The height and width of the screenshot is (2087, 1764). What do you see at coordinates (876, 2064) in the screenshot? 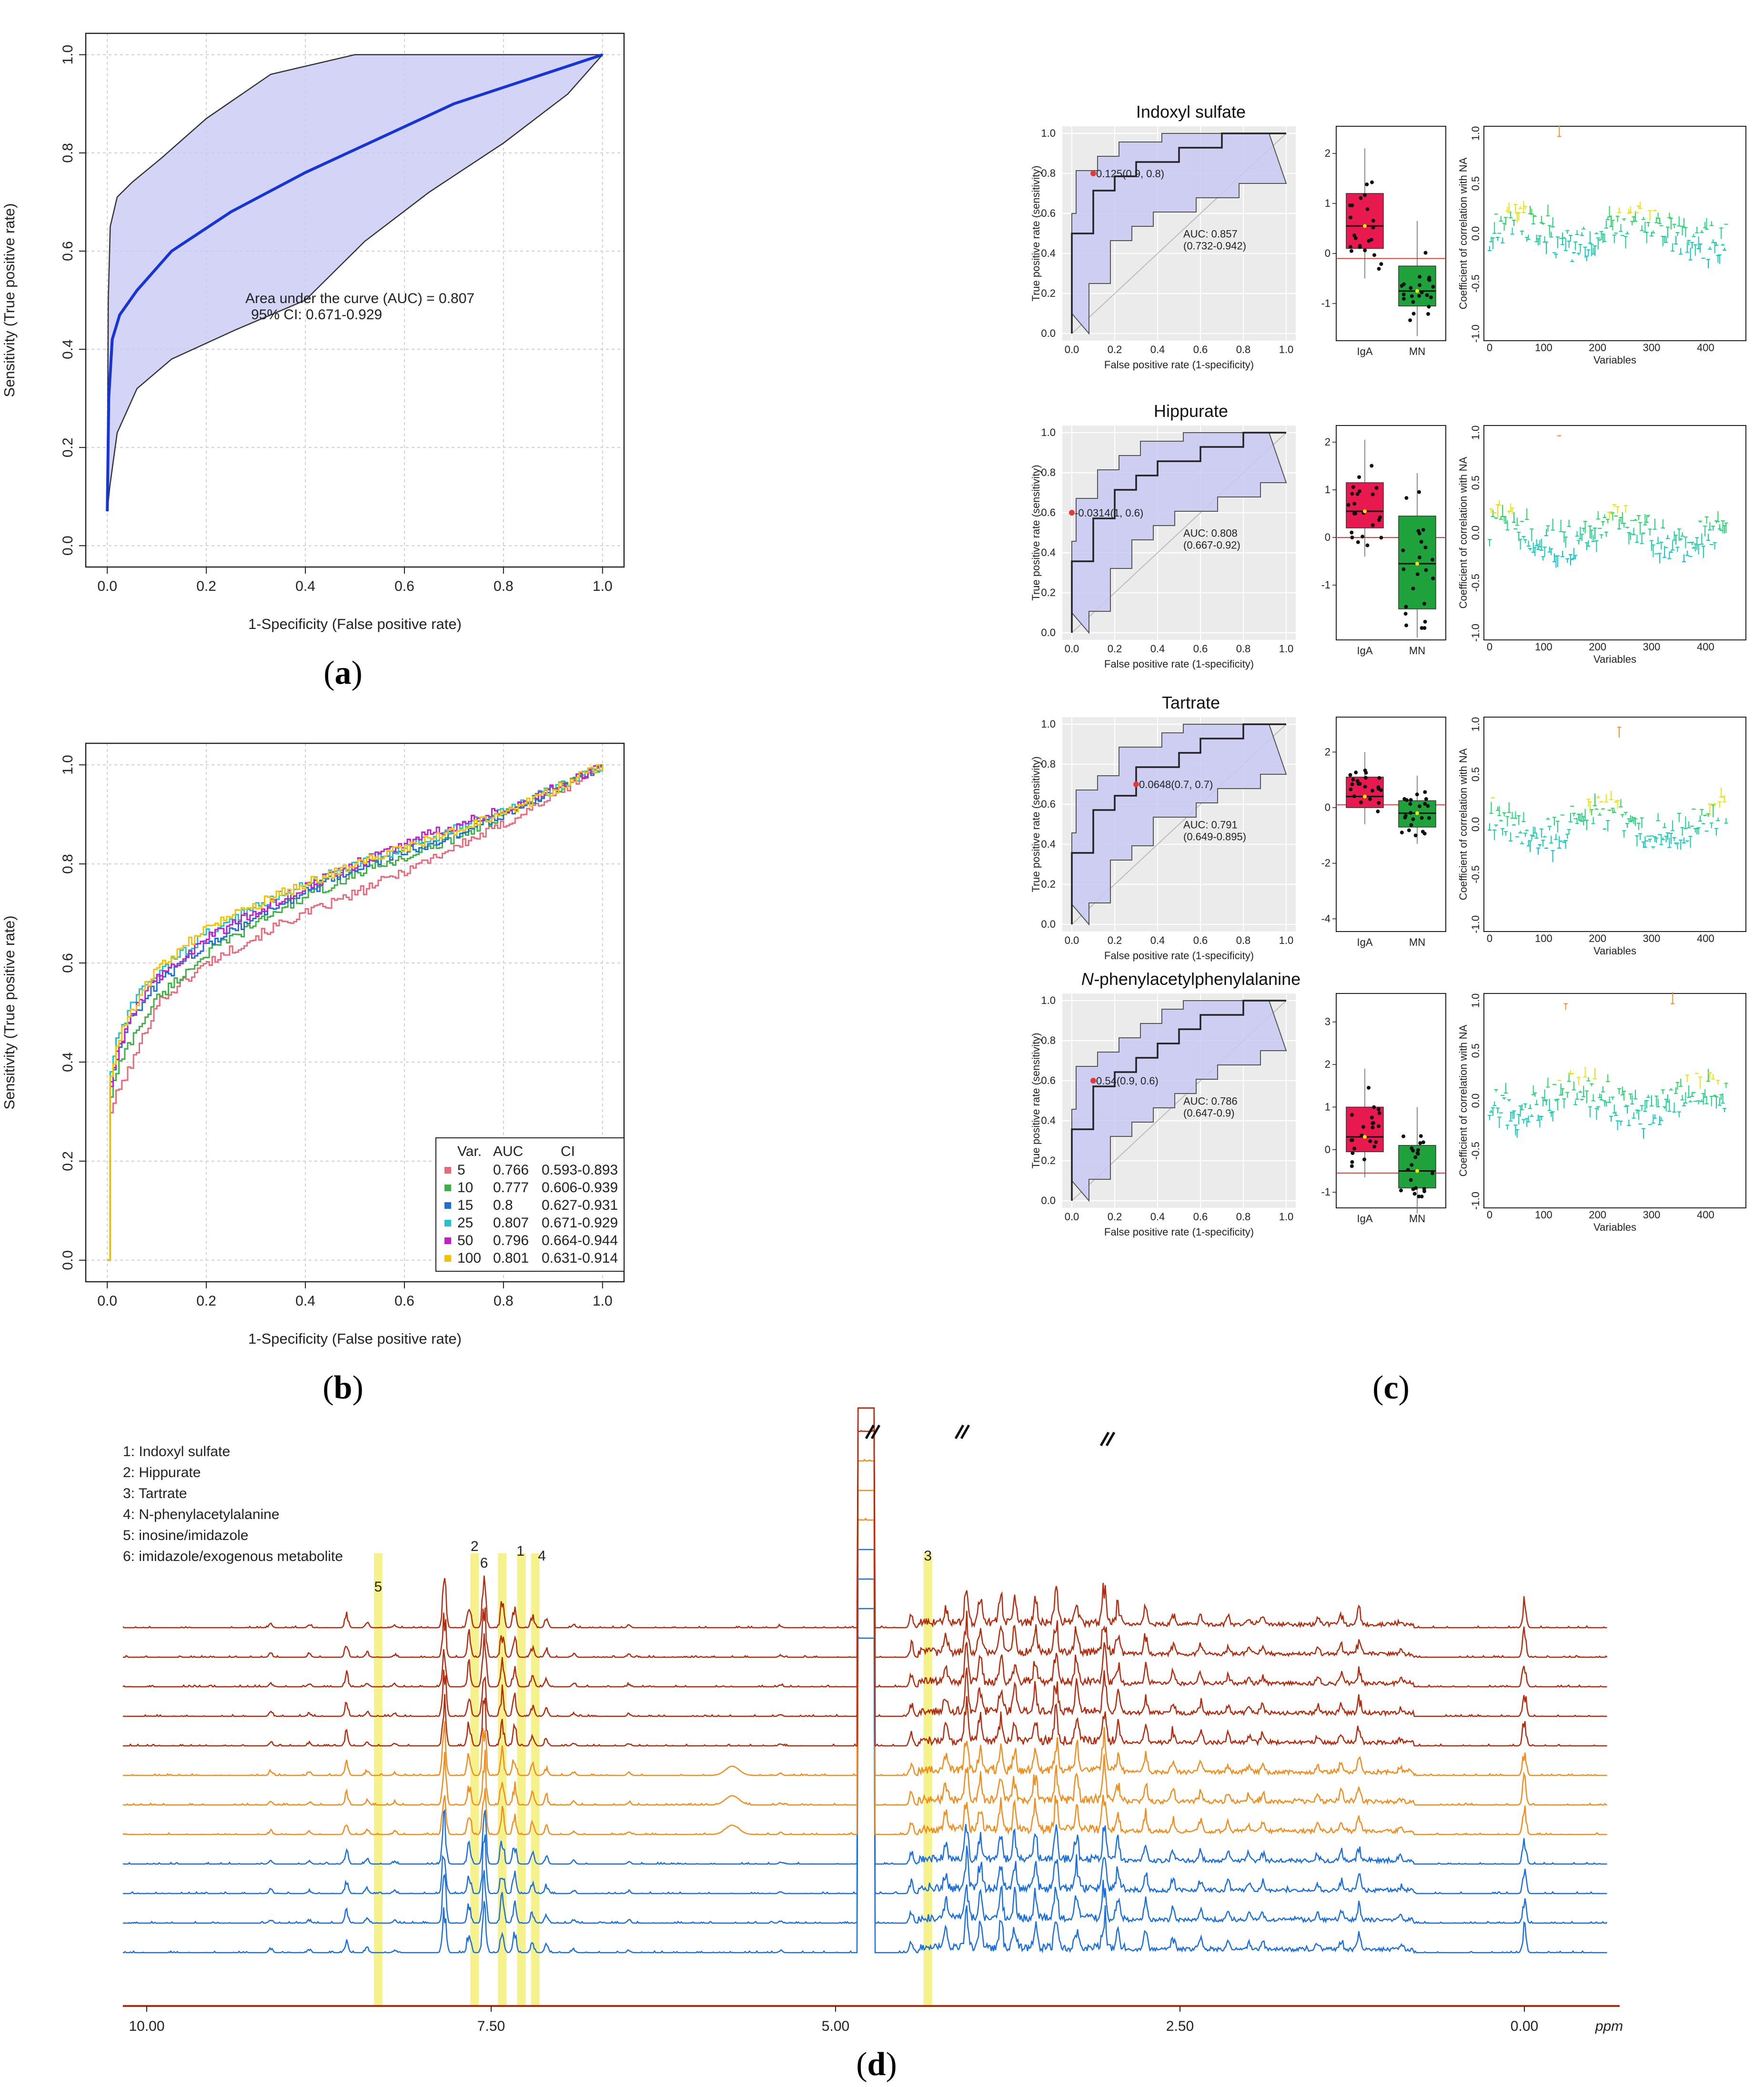
I see `panel-label-d: (d)` at bounding box center [876, 2064].